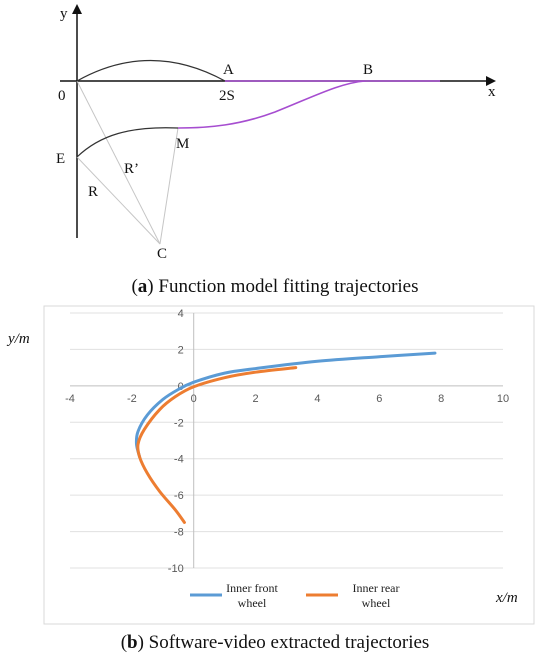  What do you see at coordinates (274, 286) in the screenshot?
I see `caption-a: (a) Function model fitting trajectories` at bounding box center [274, 286].